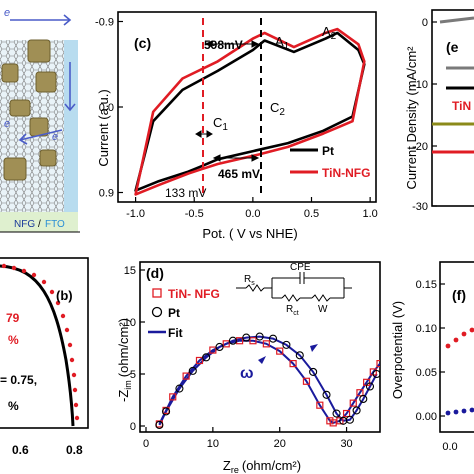 The height and width of the screenshot is (474, 474). I want to click on d-xtick-label: 0, so click(146, 444).